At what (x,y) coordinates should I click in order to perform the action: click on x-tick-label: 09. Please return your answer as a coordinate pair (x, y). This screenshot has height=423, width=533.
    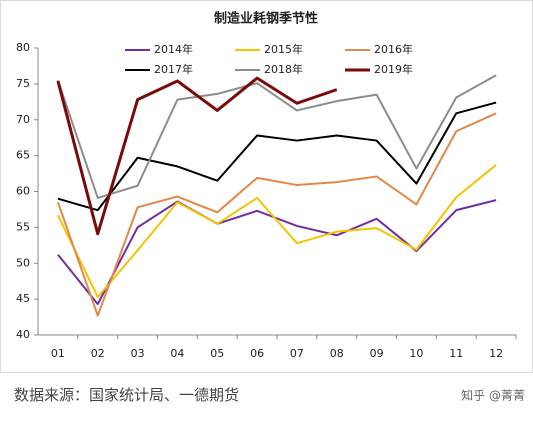
    Looking at the image, I should click on (377, 353).